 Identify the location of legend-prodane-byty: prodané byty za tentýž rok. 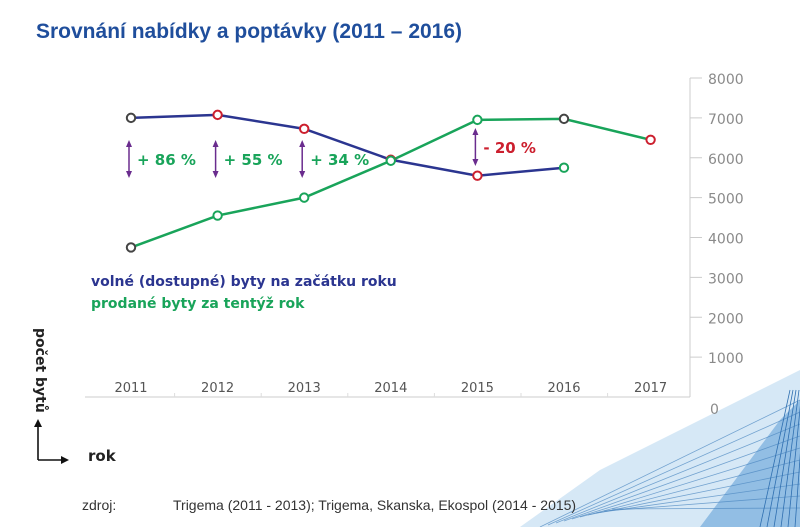
(198, 304).